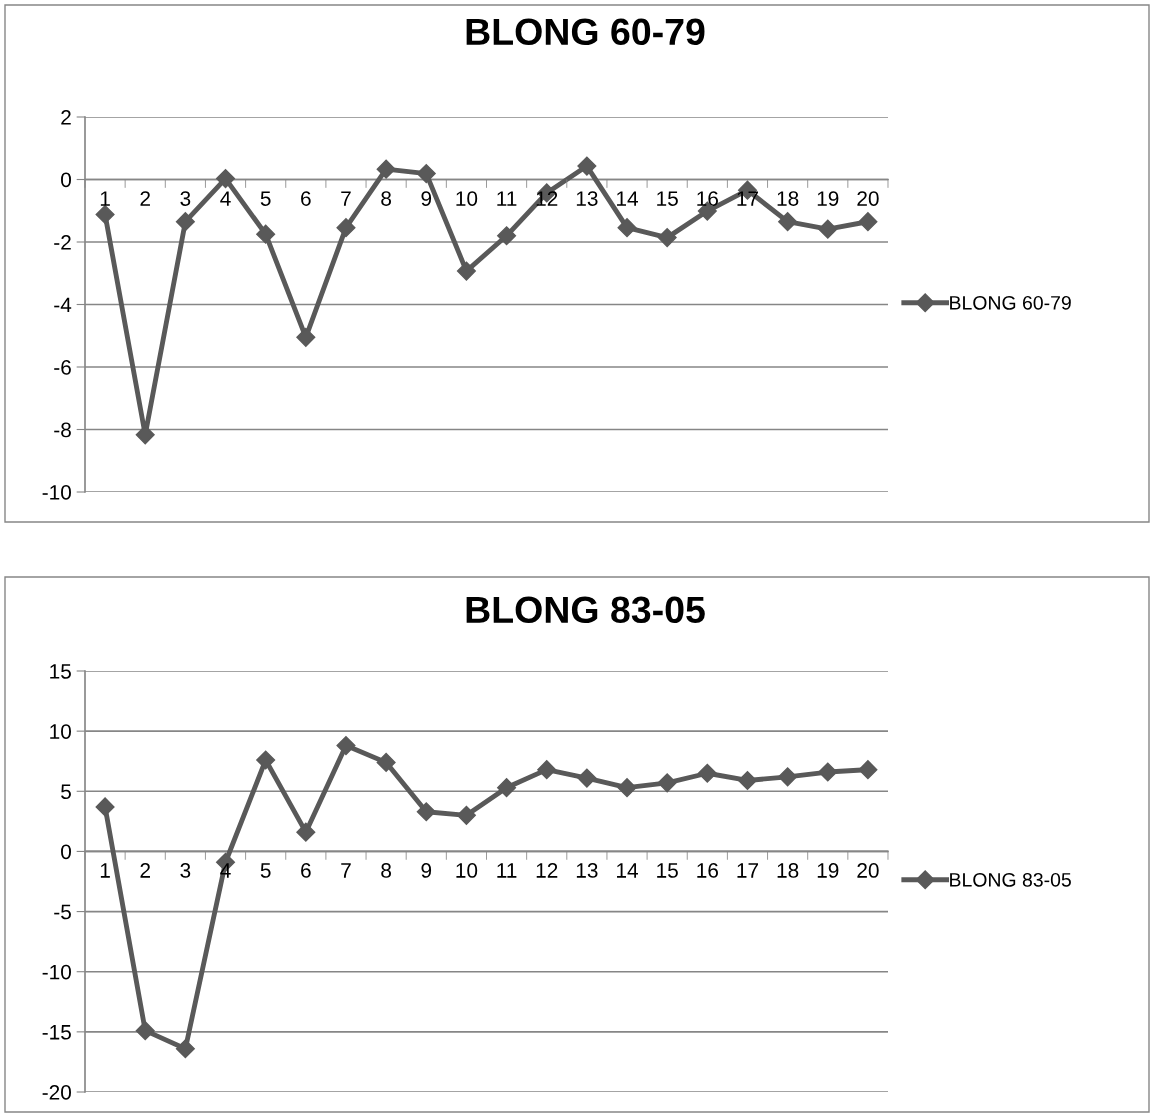  Describe the element at coordinates (56, 1092) in the screenshot. I see `y-tick-label: -20` at that location.